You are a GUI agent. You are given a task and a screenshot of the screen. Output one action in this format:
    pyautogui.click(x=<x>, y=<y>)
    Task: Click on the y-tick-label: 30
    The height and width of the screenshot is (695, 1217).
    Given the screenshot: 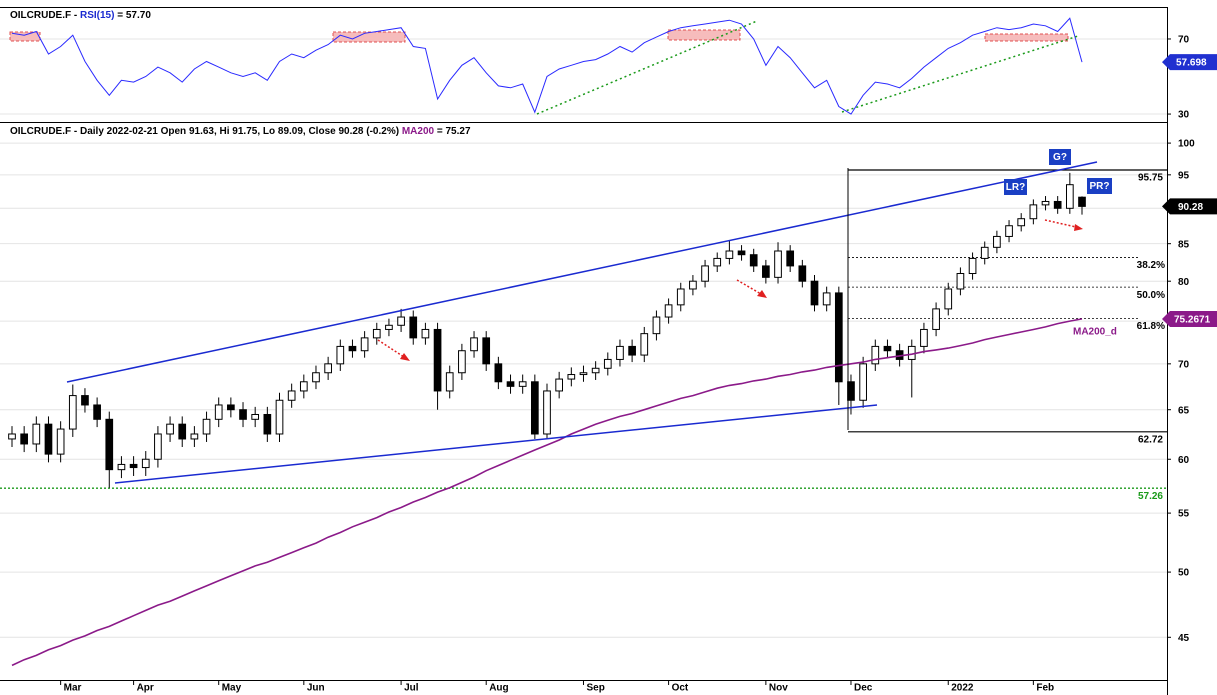 What is the action you would take?
    pyautogui.click(x=1184, y=115)
    